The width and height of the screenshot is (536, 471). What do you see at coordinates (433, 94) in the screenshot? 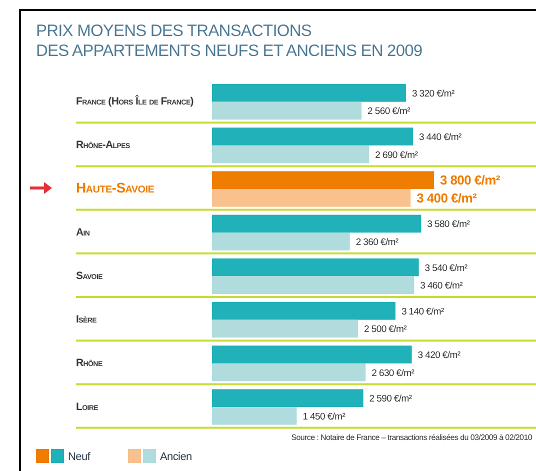
I see `data-label: 3 320 €/m²` at bounding box center [433, 94].